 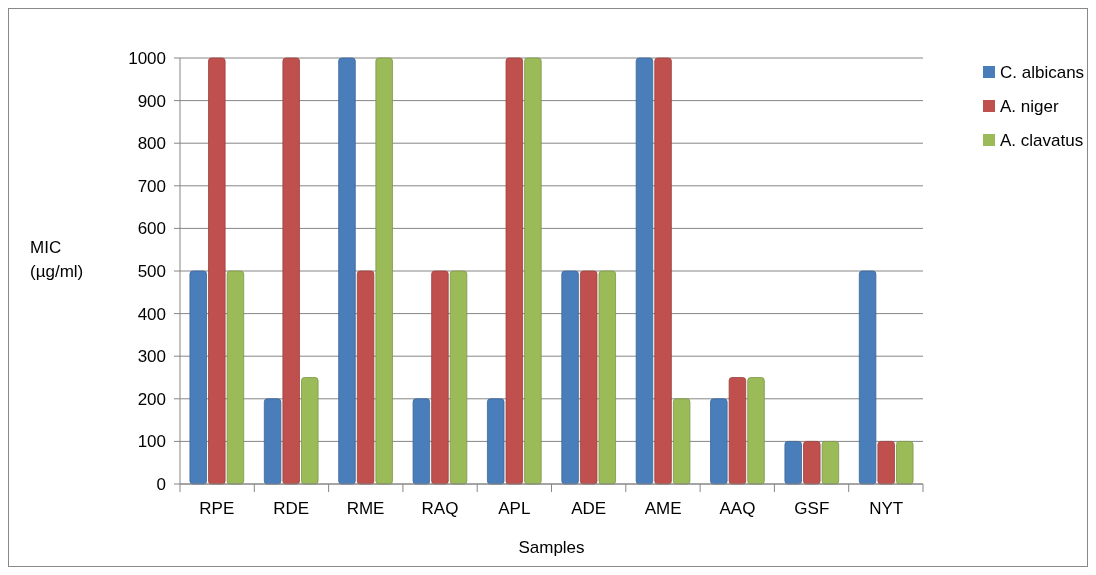 What do you see at coordinates (151, 144) in the screenshot?
I see `y-tick-label: 800` at bounding box center [151, 144].